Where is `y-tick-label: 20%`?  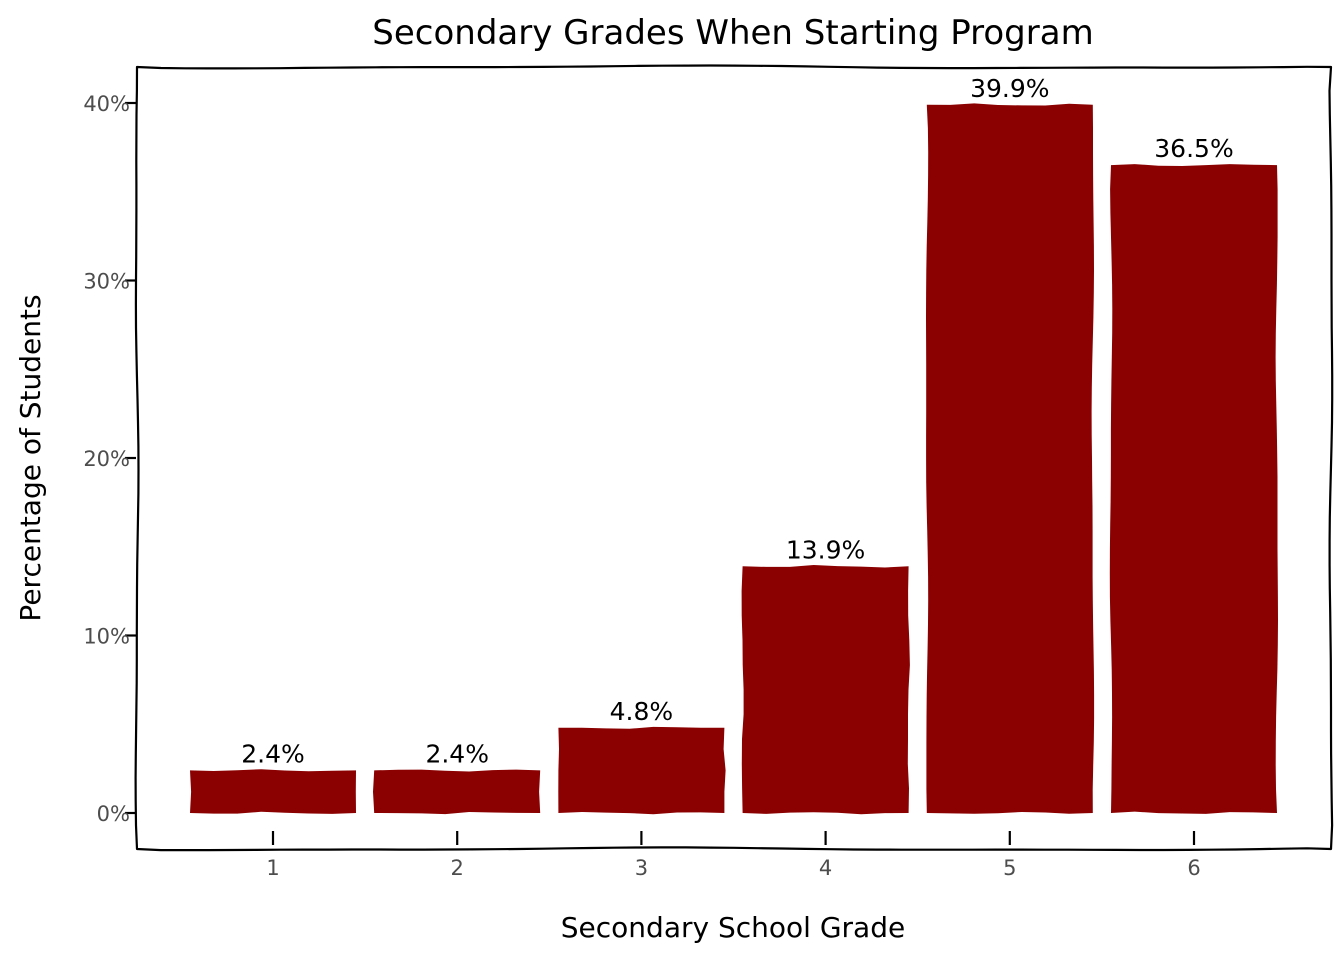 y-tick-label: 20% is located at coordinates (106, 459).